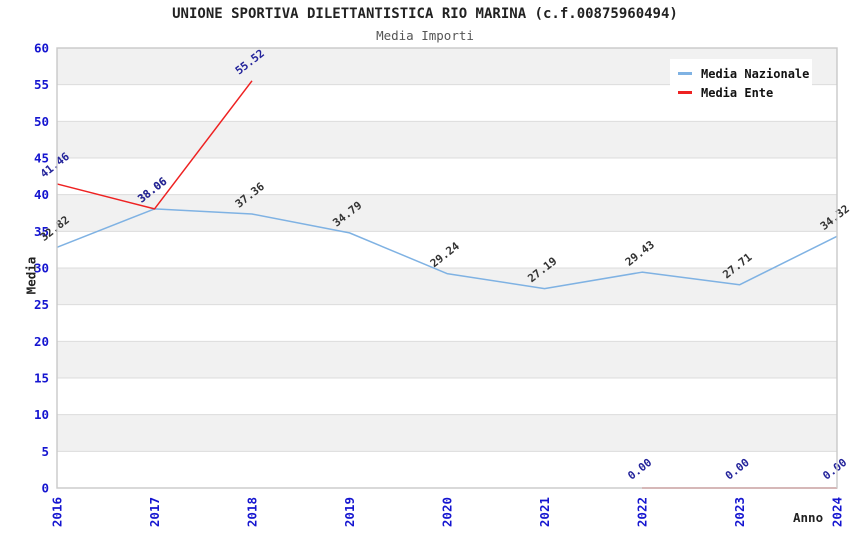  What do you see at coordinates (45, 488) in the screenshot?
I see `y-tick-label: 0` at bounding box center [45, 488].